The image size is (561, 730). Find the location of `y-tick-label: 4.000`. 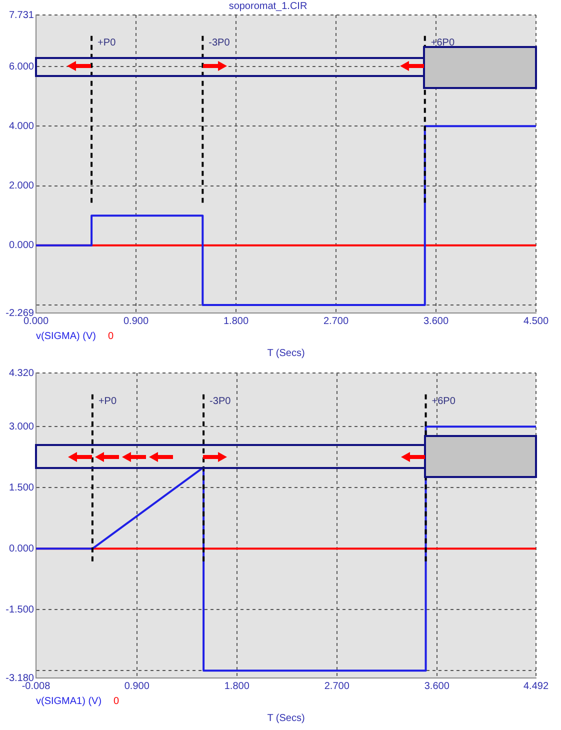

y-tick-label: 4.000 is located at coordinates (21, 126).